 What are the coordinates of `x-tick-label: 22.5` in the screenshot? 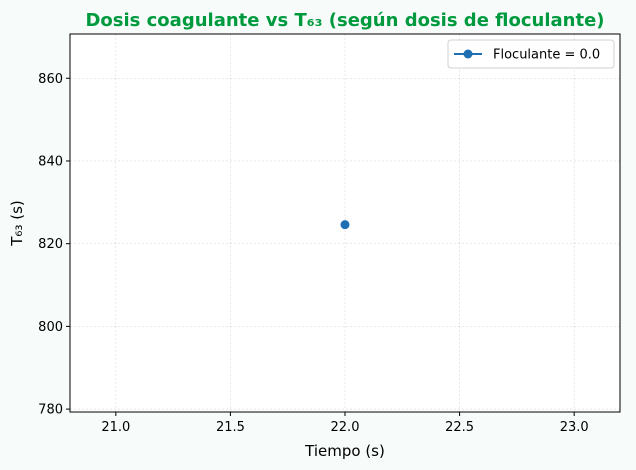 It's located at (459, 427).